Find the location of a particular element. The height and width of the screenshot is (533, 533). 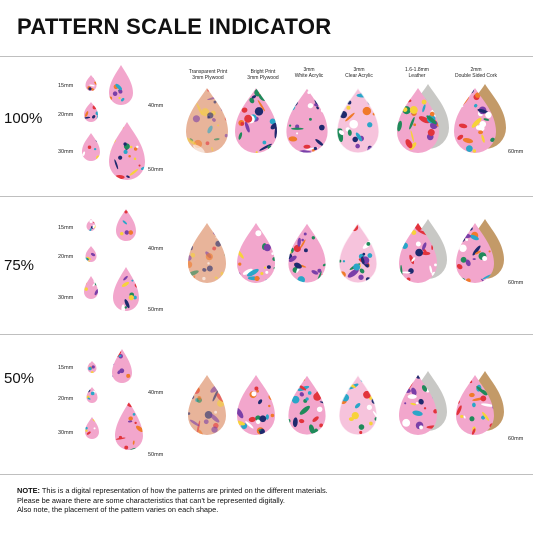

note-bold: NOTE: is located at coordinates (28, 490).